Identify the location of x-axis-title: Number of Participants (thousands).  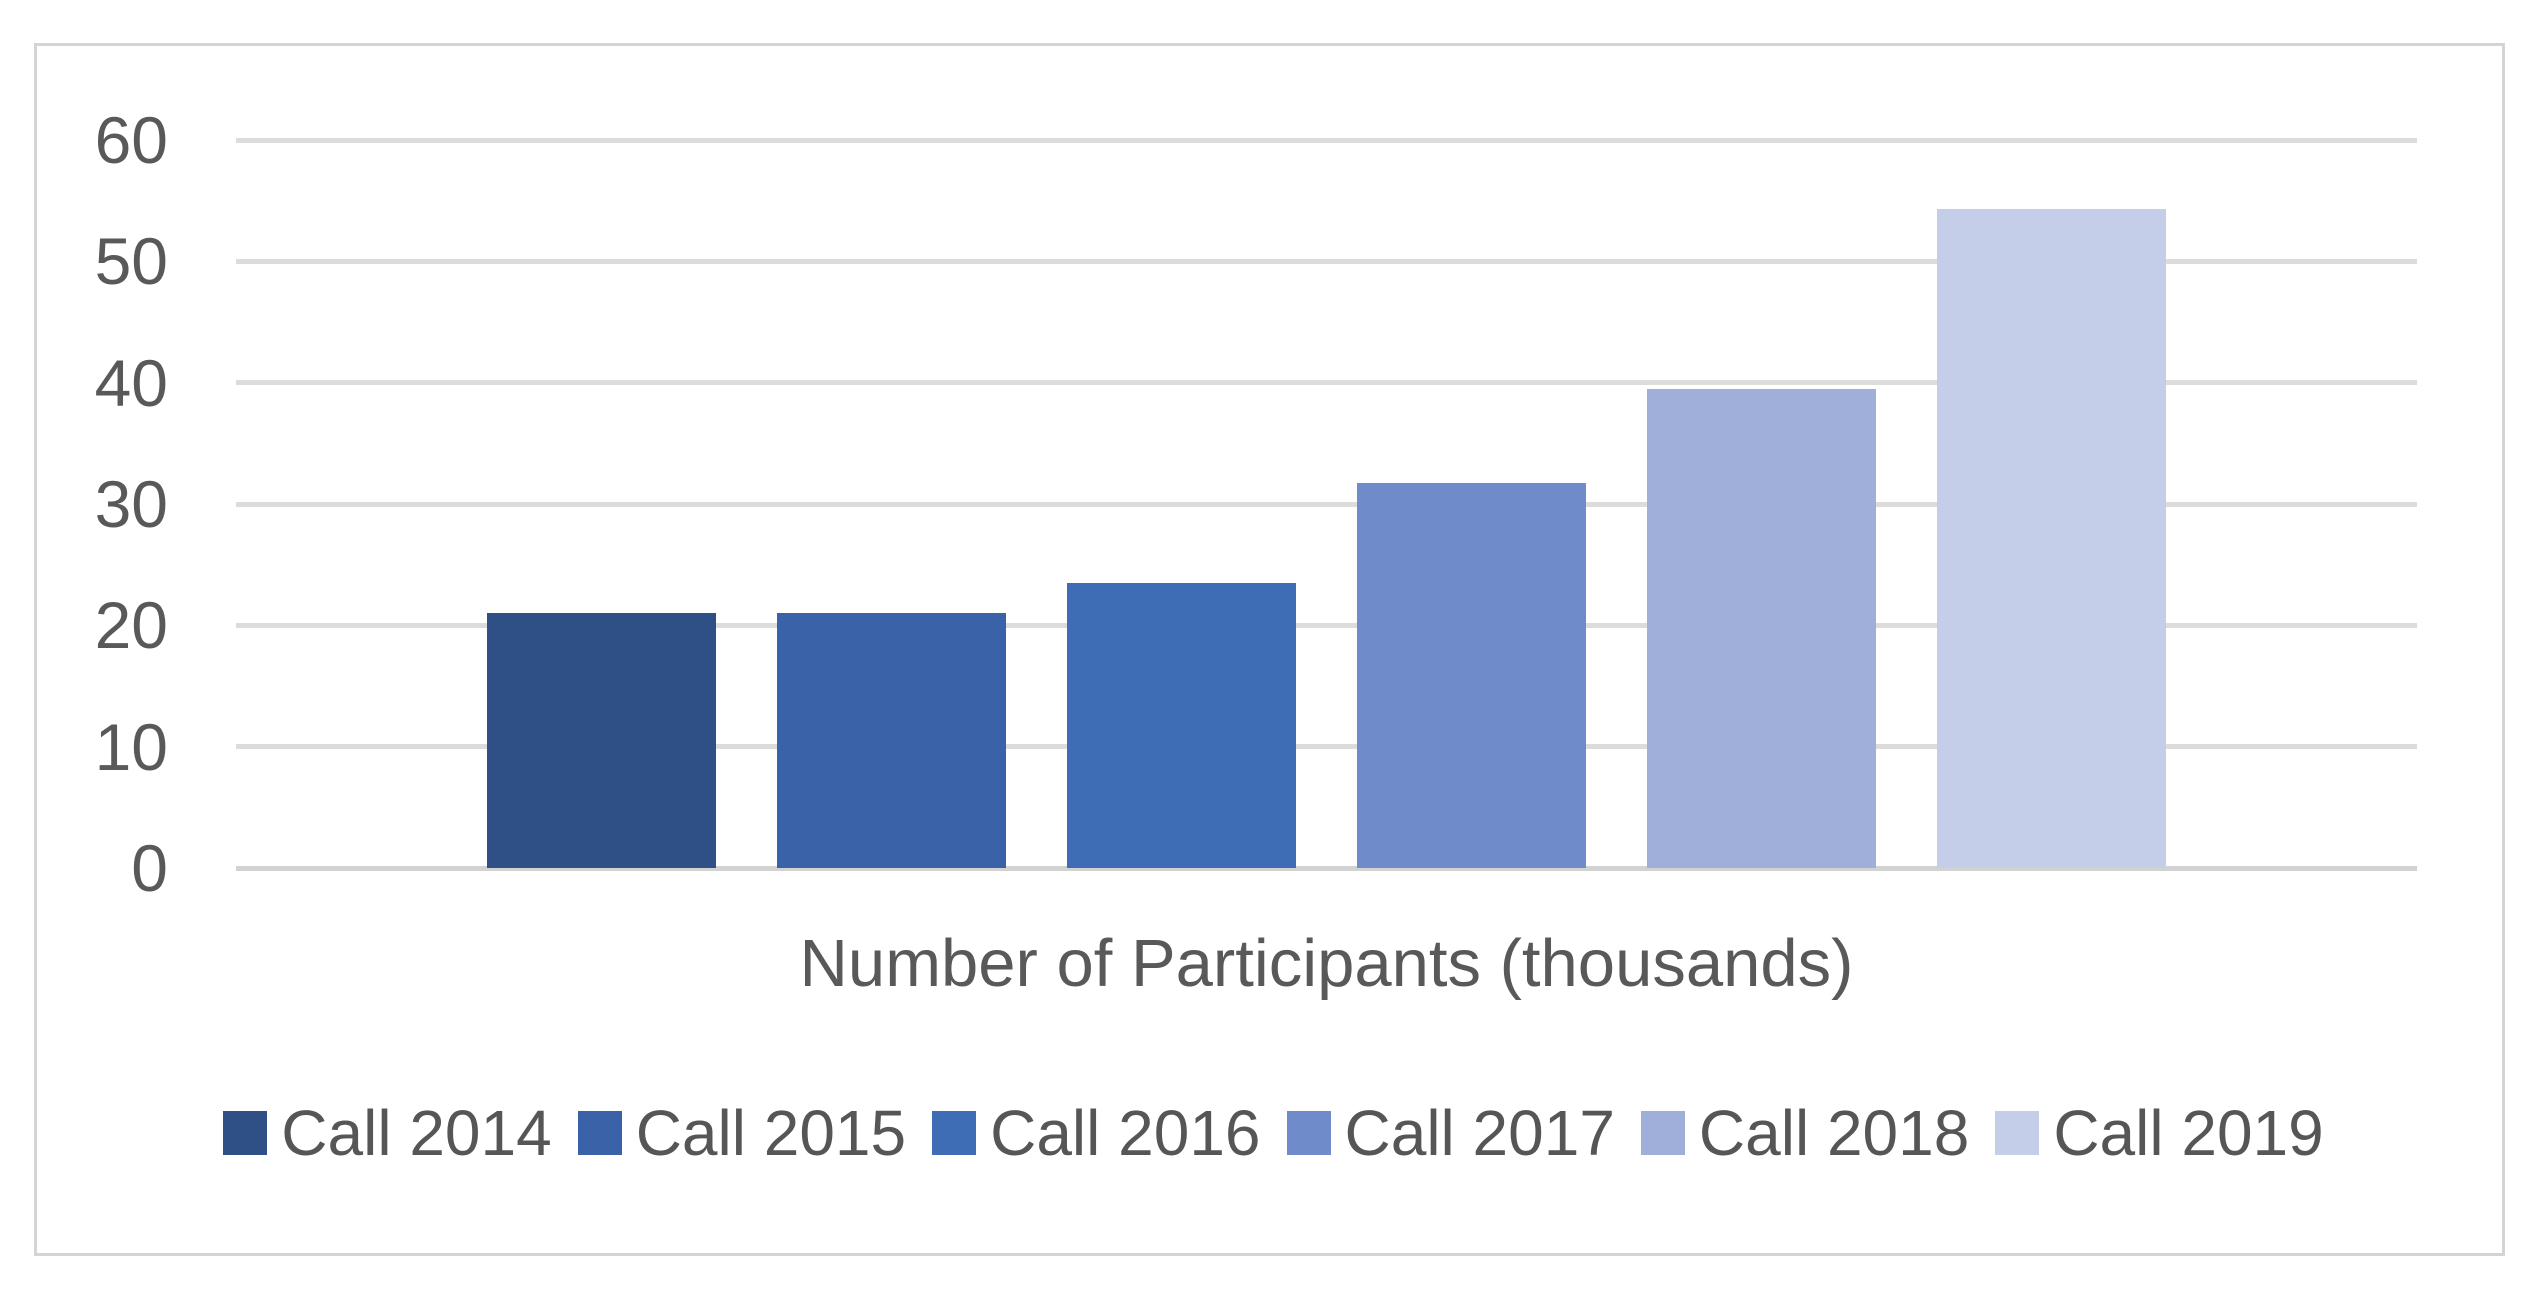
(1326, 963).